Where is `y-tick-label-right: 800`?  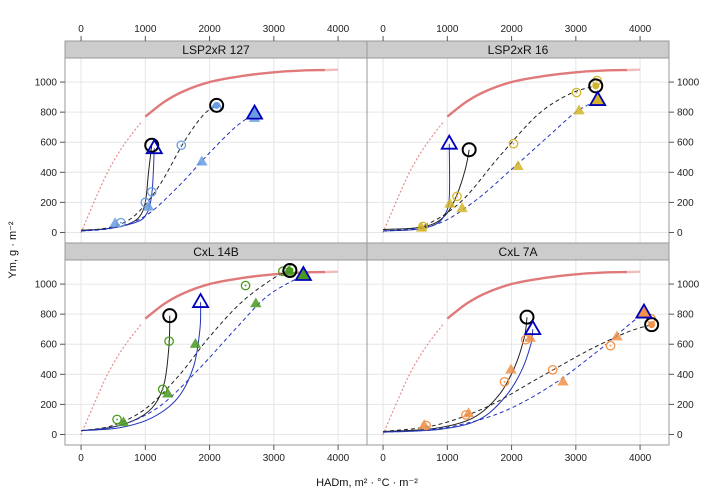 y-tick-label-right: 800 is located at coordinates (685, 113).